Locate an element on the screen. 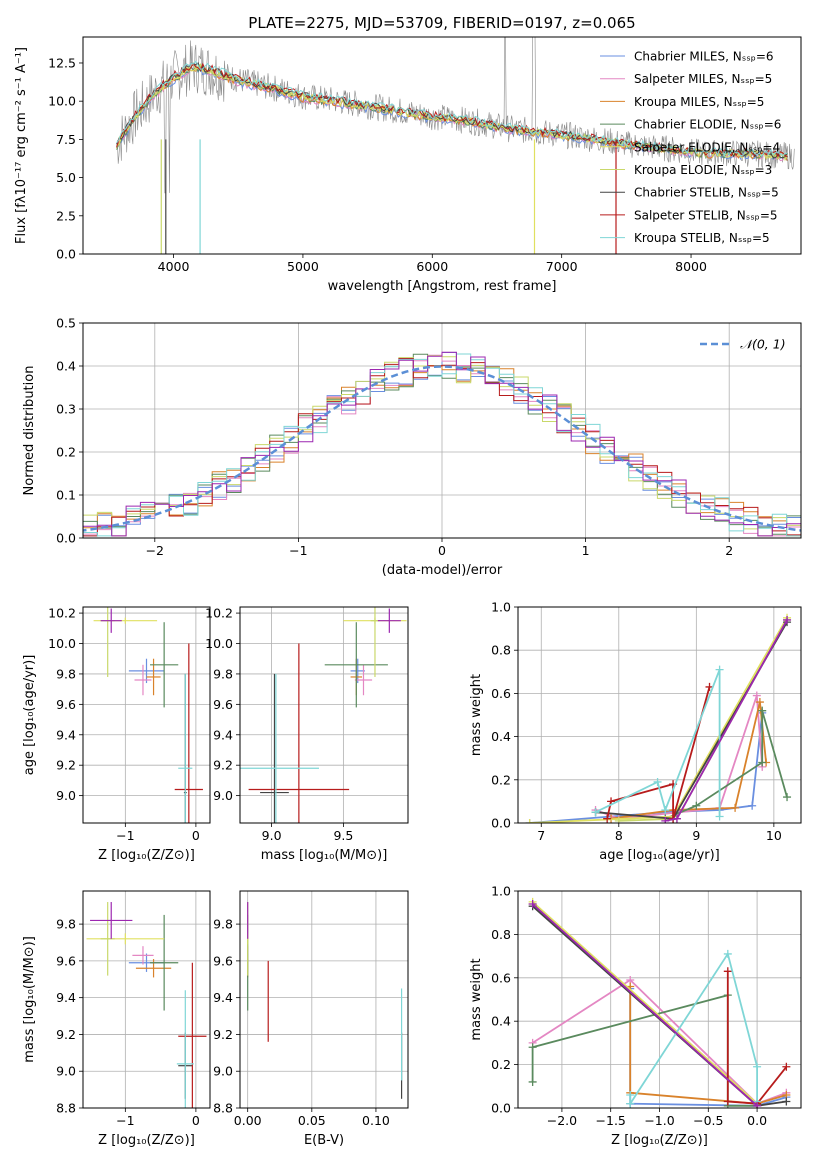 The image size is (819, 1170). x-axis-label: (data-model)/error is located at coordinates (442, 570).